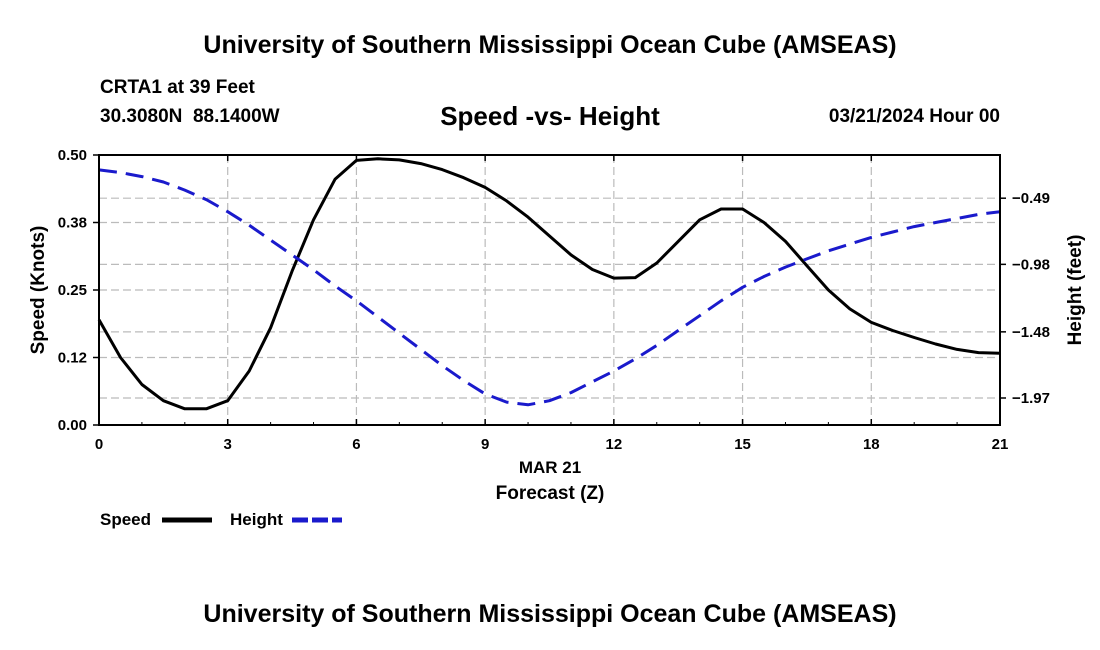 The width and height of the screenshot is (1100, 650). I want to click on x-axis-date-label: MAR 21, so click(550, 467).